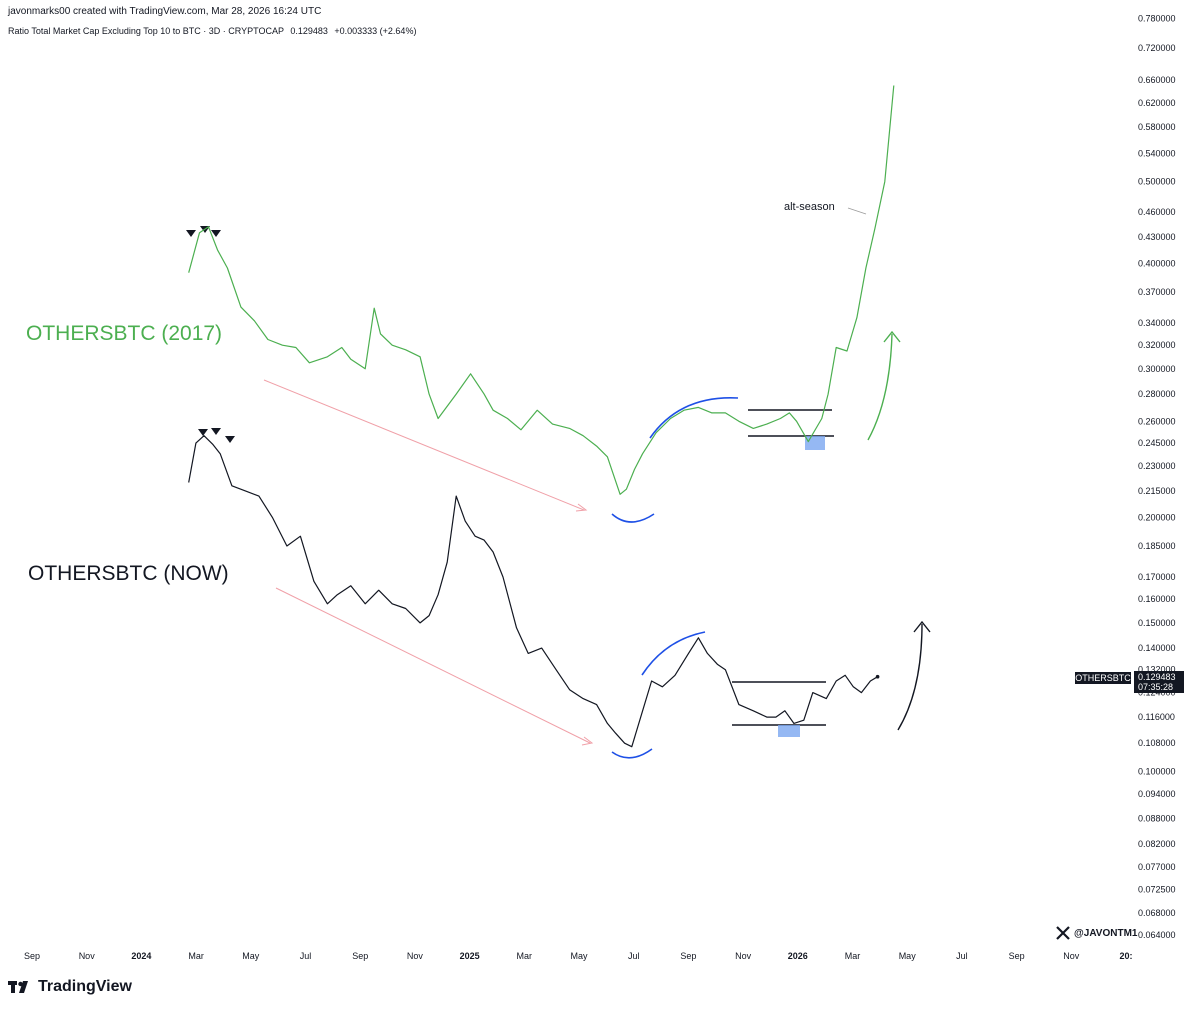 This screenshot has height=1009, width=1200. Describe the element at coordinates (892, 336) in the screenshot. I see `projection-arrowhead-2017` at that location.